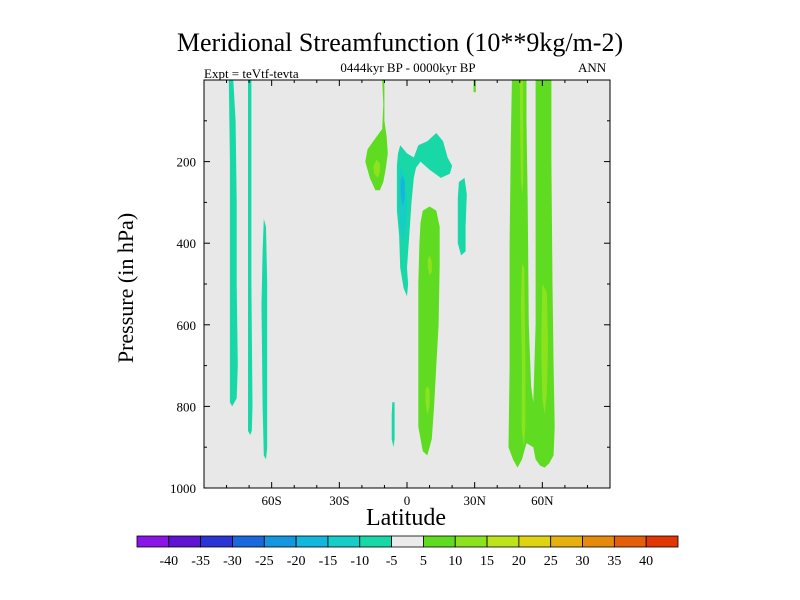 Image resolution: width=800 pixels, height=600 pixels. I want to click on experiment-label: Expt = teVtf-tevta, so click(251, 73).